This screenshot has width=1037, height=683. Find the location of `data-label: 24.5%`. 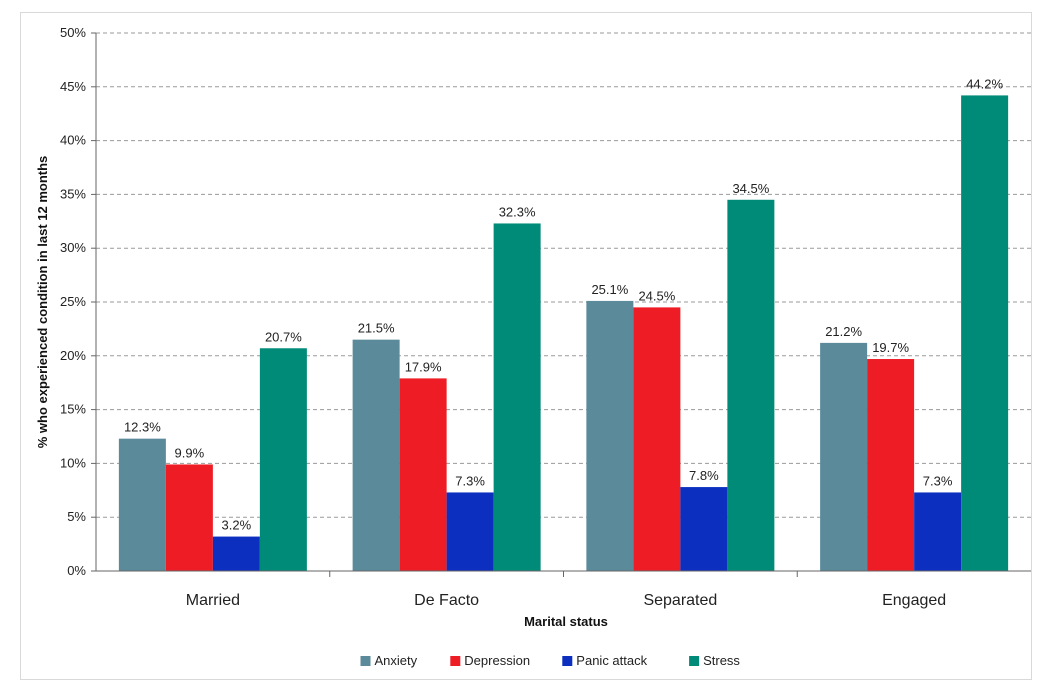

data-label: 24.5% is located at coordinates (656, 295).